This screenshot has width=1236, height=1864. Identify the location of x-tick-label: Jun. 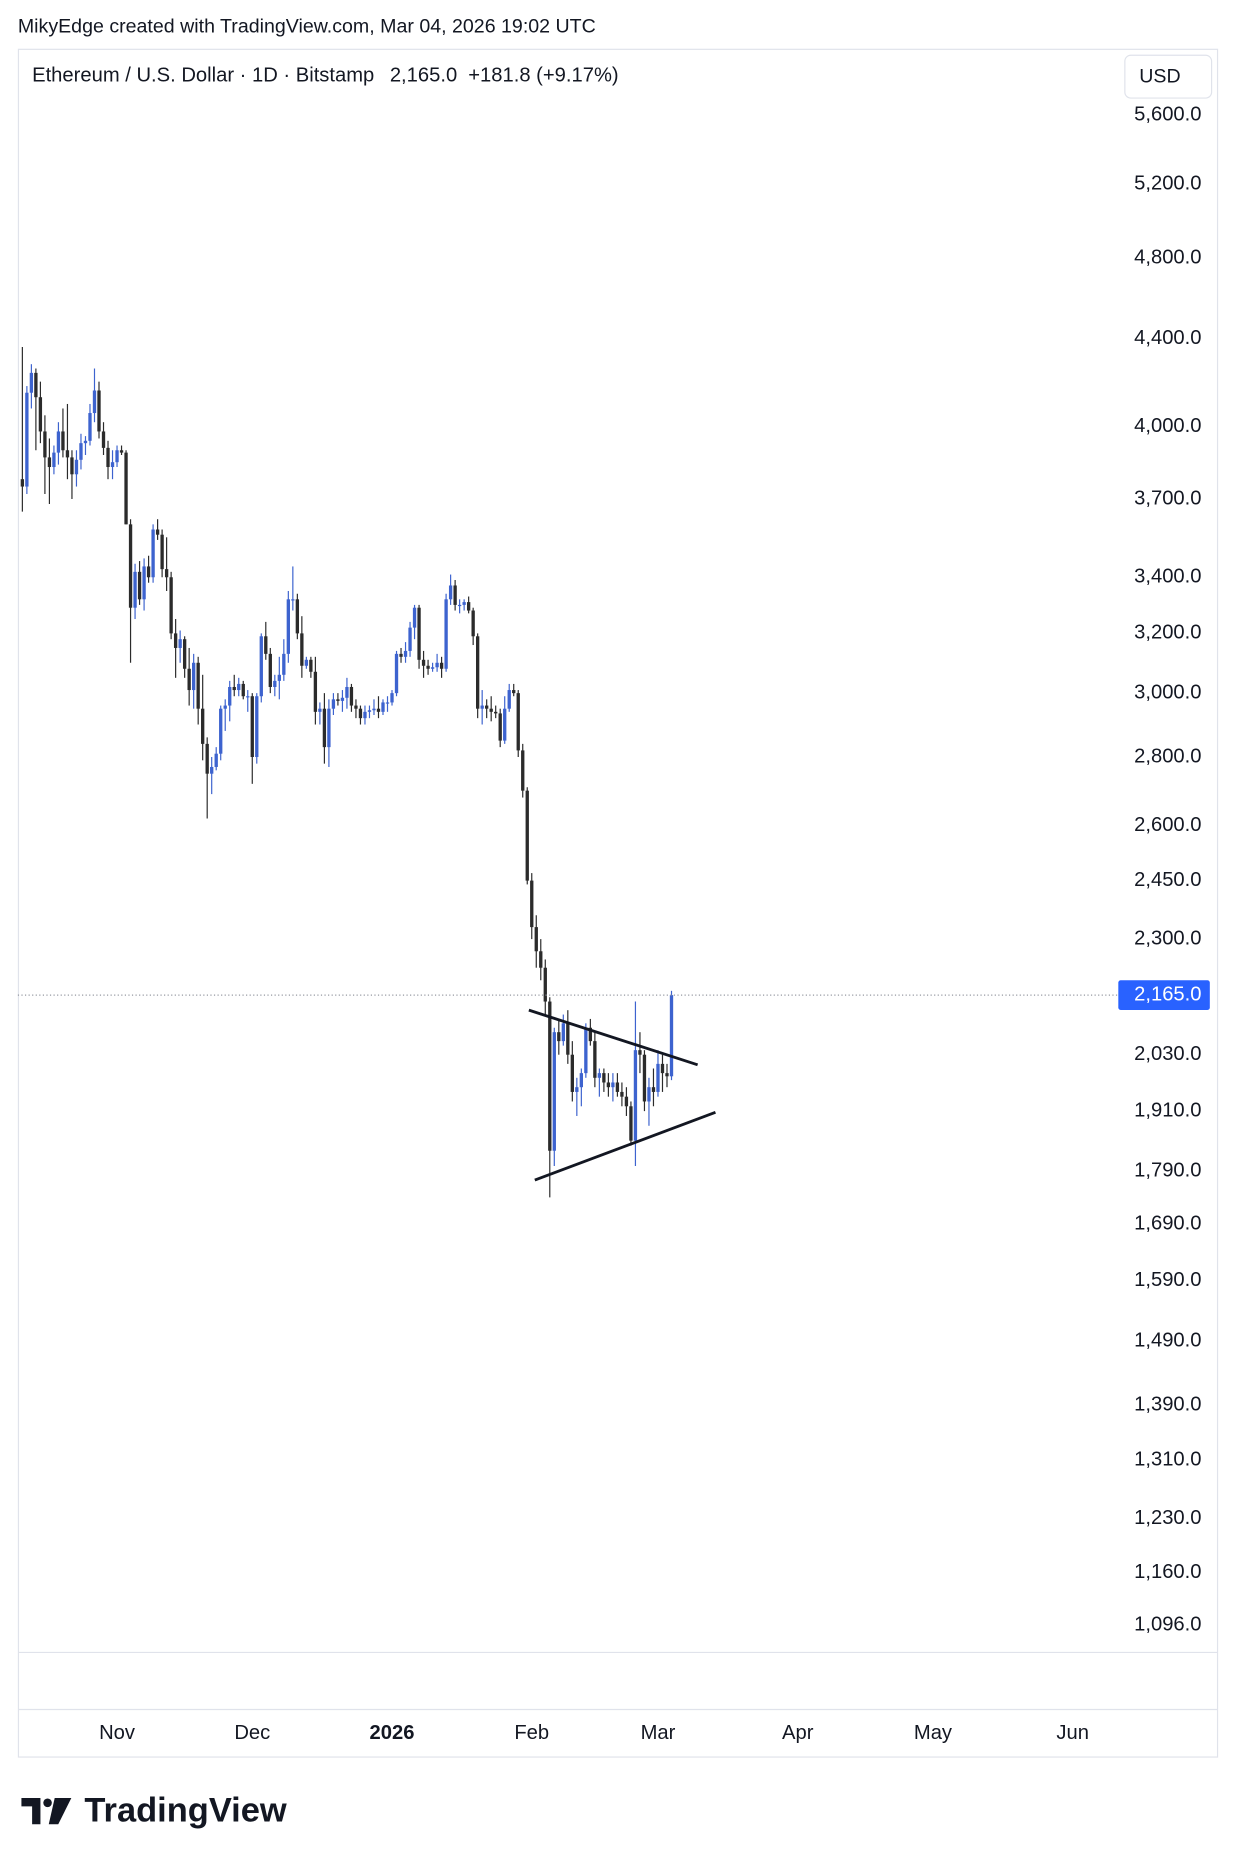
(1072, 1733).